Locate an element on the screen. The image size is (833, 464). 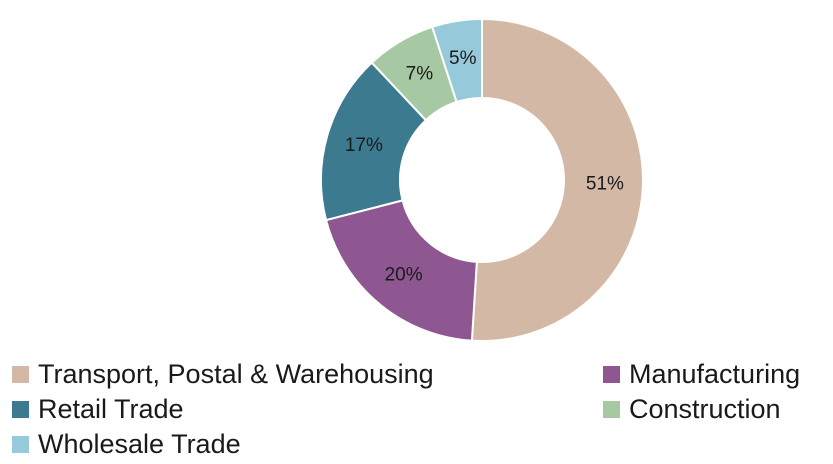
slice-retail-trade is located at coordinates (374, 141).